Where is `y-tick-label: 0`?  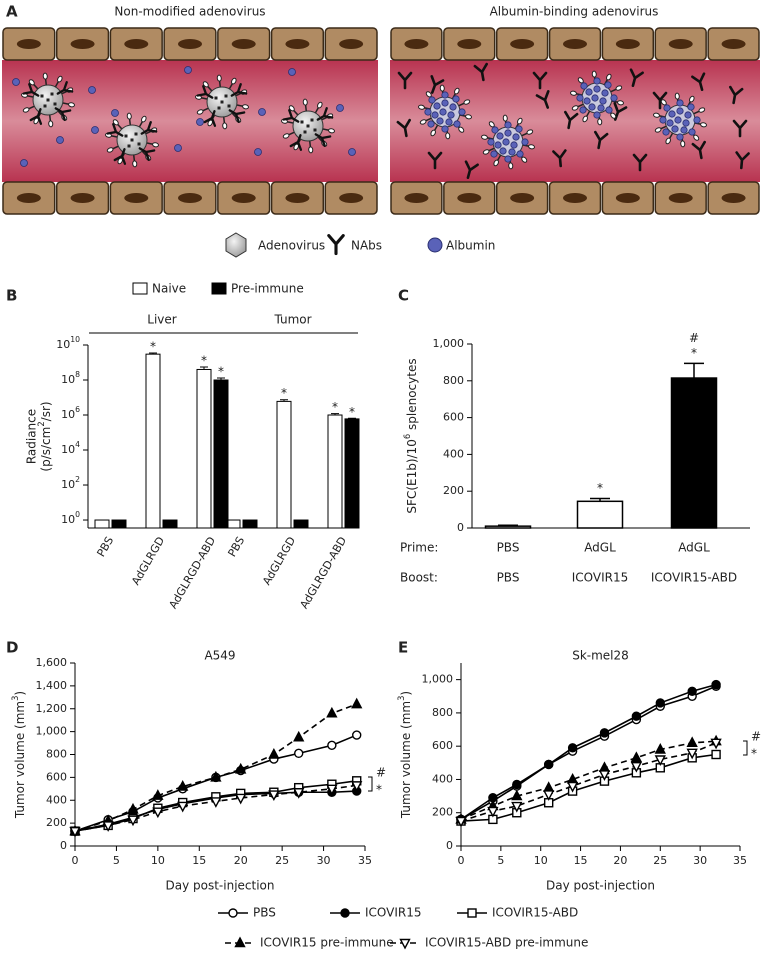 y-tick-label: 0 is located at coordinates (460, 527).